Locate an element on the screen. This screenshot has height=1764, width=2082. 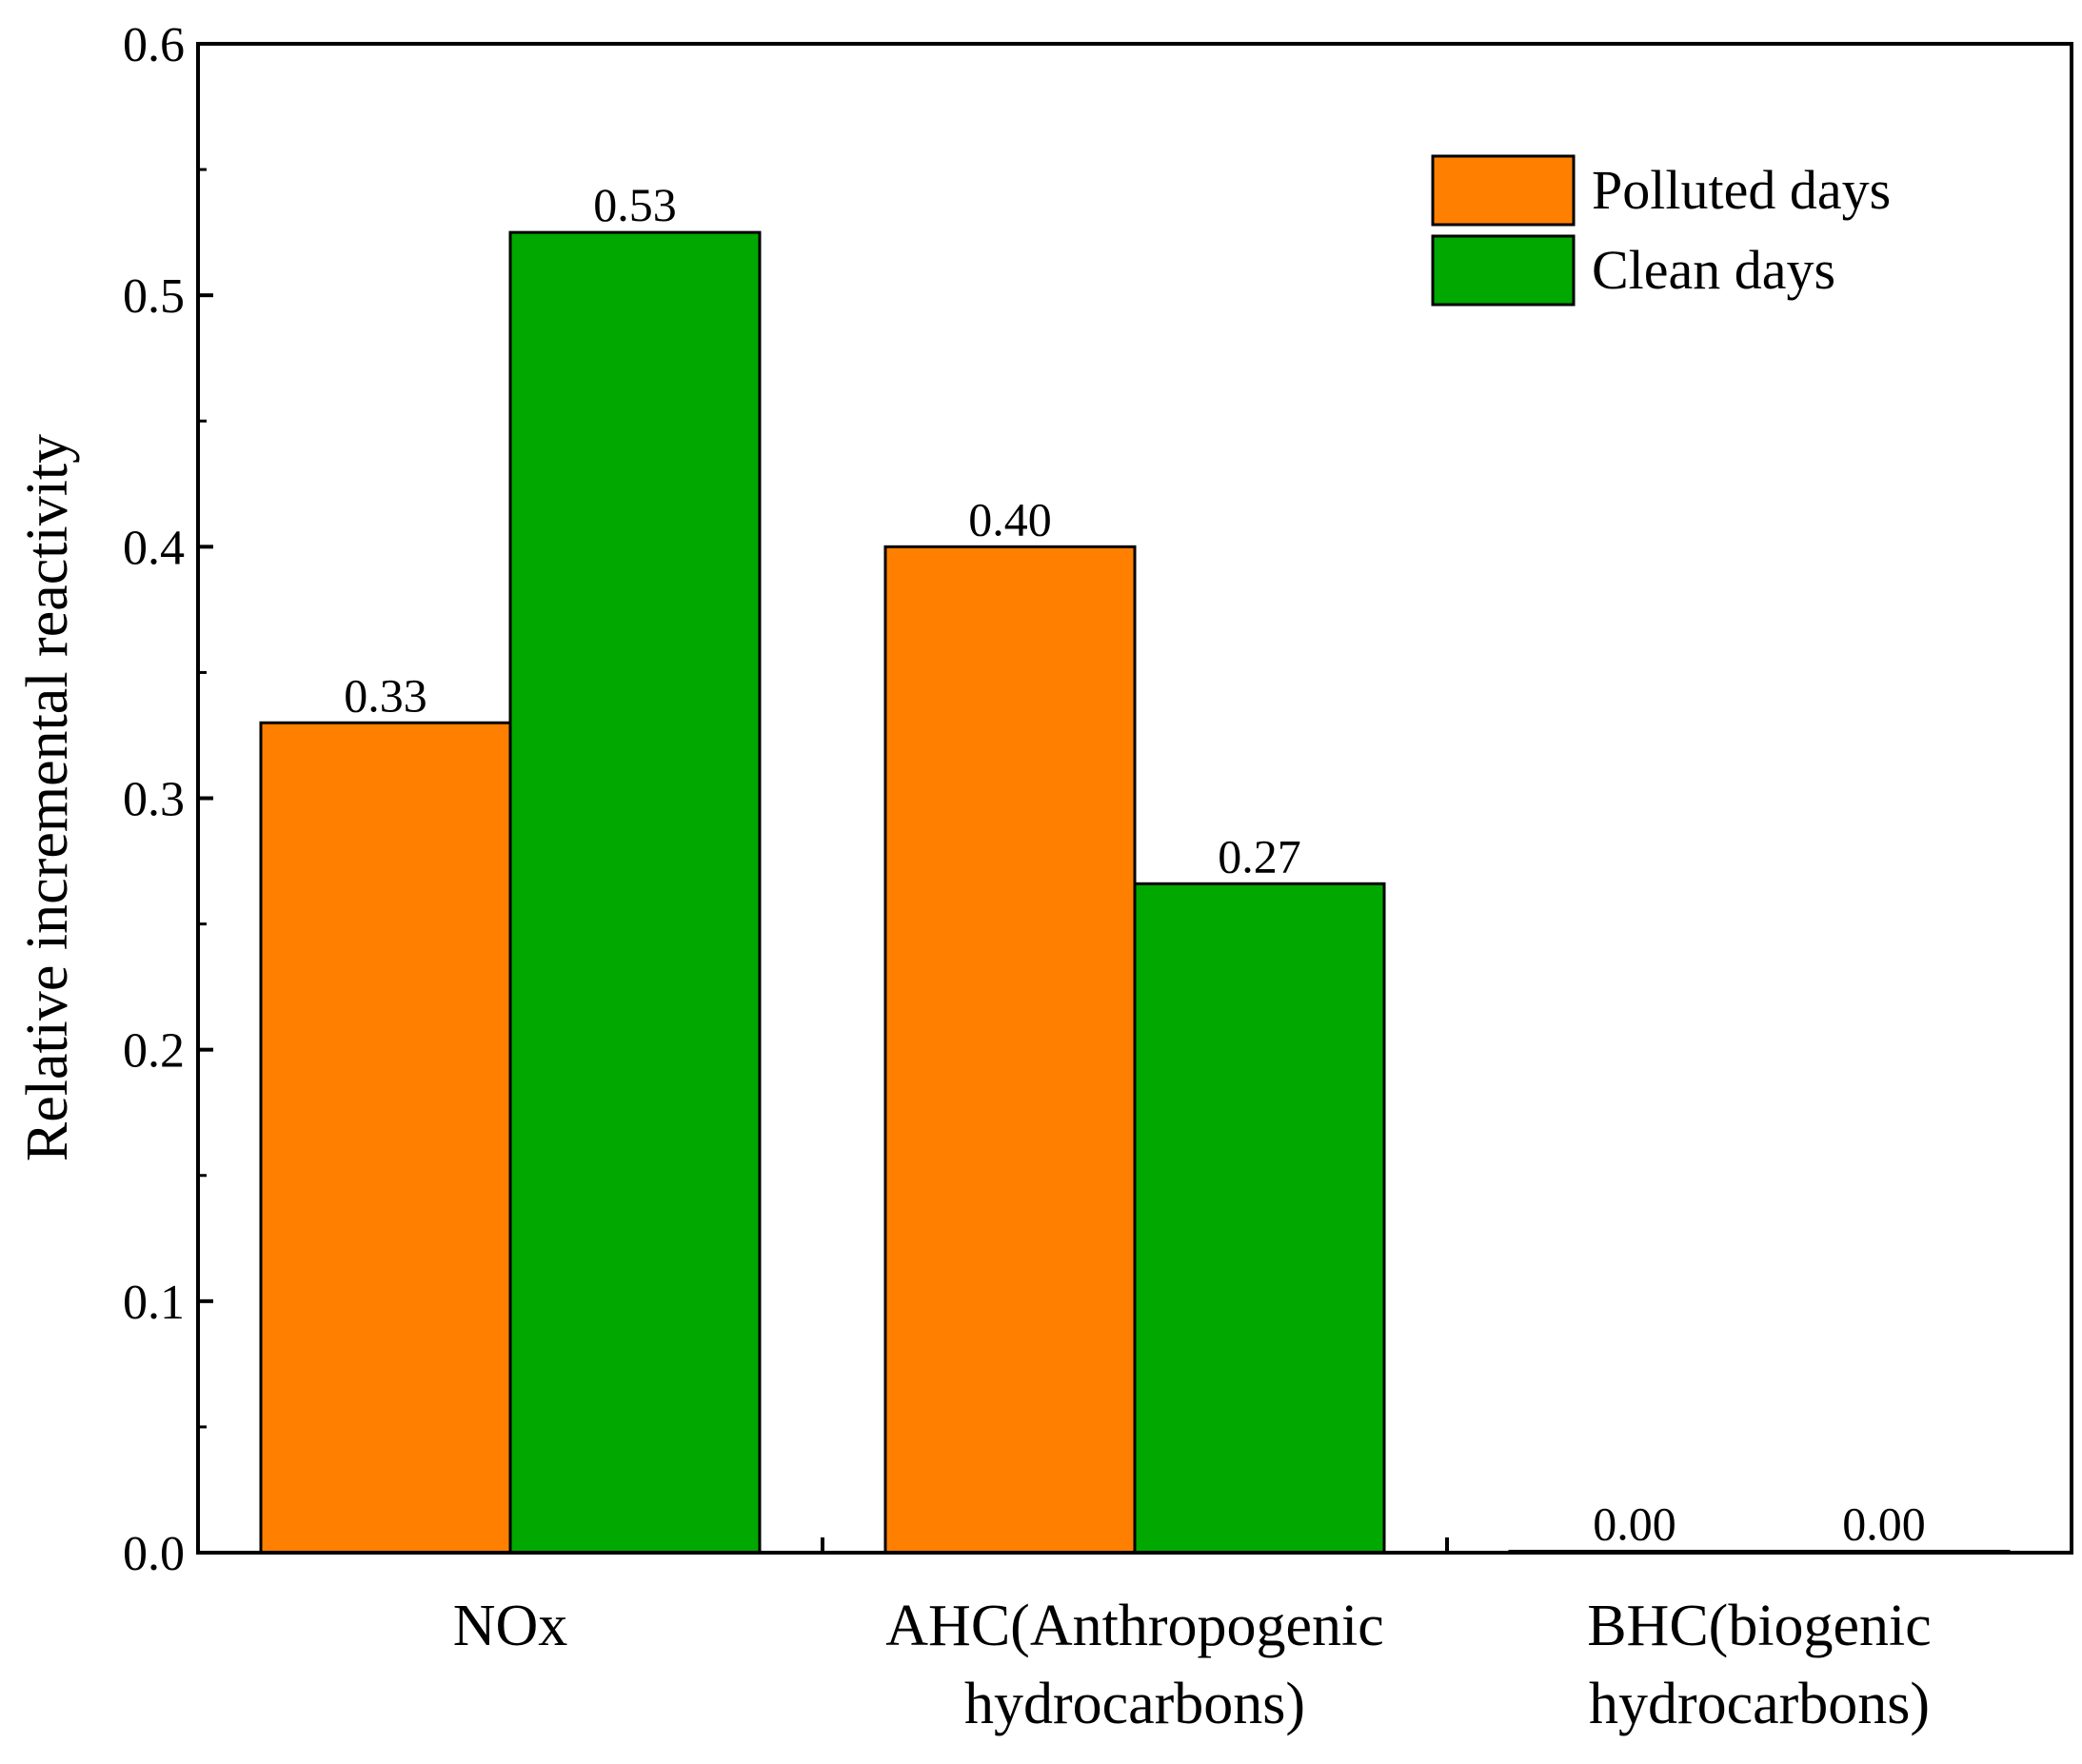
y-tick-label: 0.0 is located at coordinates (154, 1554).